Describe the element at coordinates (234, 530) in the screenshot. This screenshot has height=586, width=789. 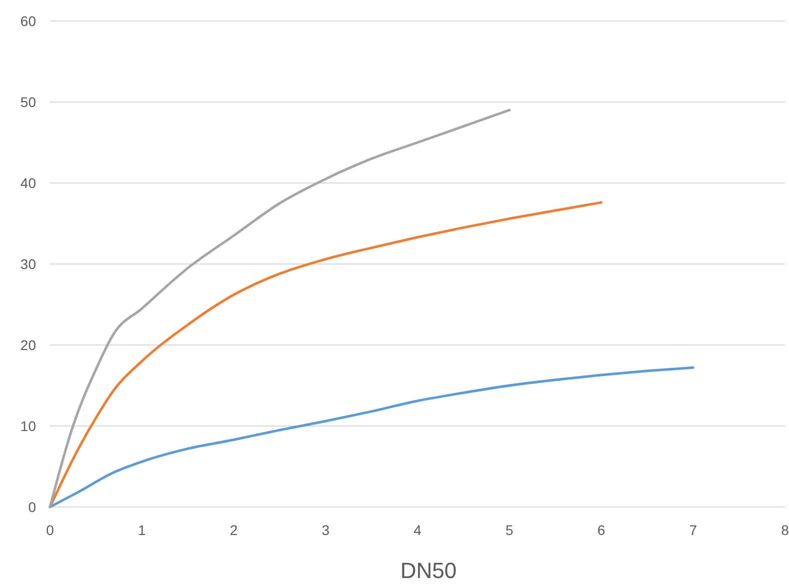
I see `x-tick-label: 2` at that location.